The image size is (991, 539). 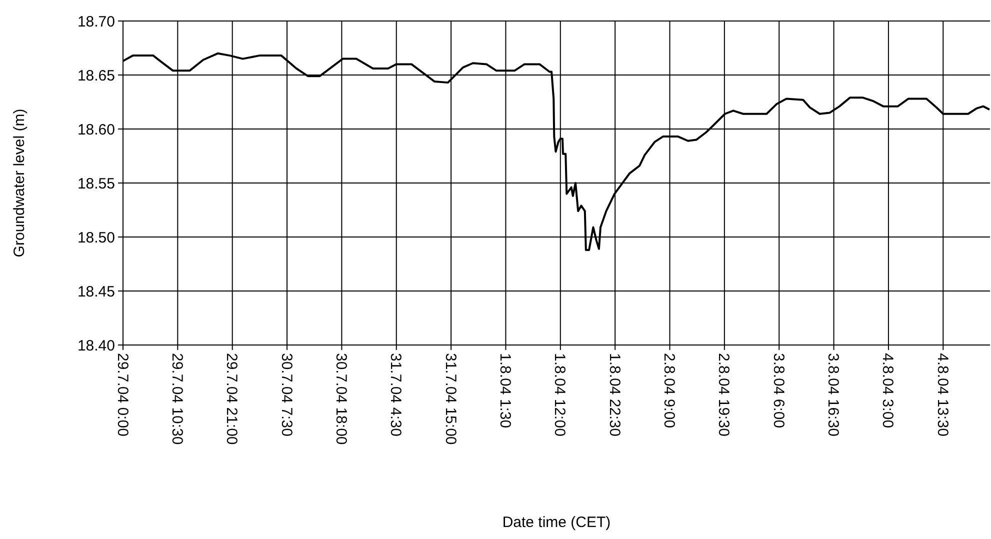 I want to click on x-tick-label: 30.7.04 18:00, so click(x=341, y=399).